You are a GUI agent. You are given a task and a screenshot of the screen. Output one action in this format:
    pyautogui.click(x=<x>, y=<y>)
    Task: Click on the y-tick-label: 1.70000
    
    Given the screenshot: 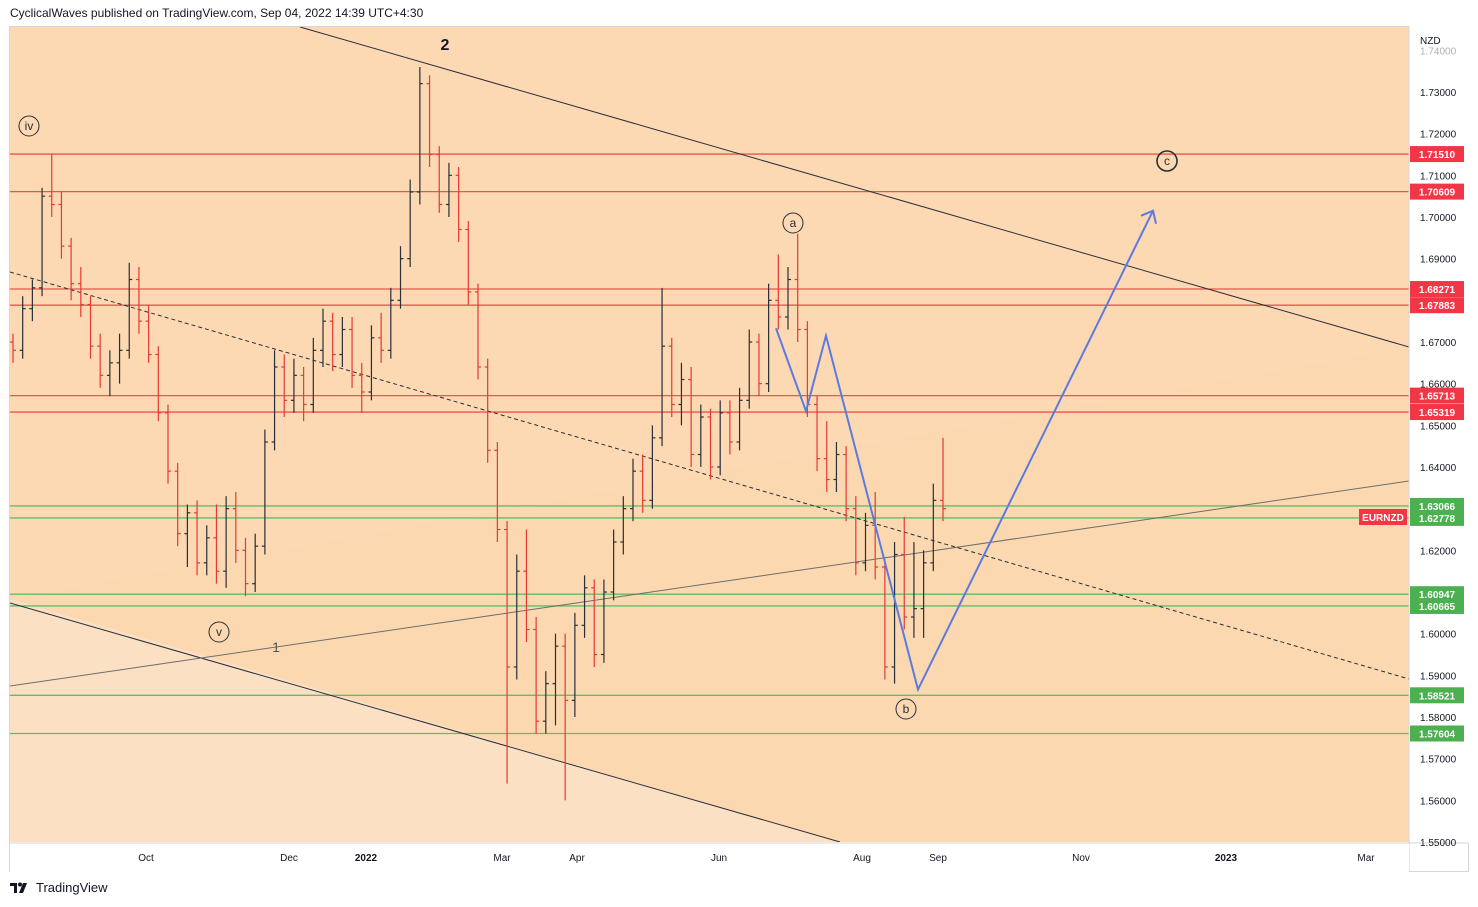 What is the action you would take?
    pyautogui.click(x=1438, y=218)
    